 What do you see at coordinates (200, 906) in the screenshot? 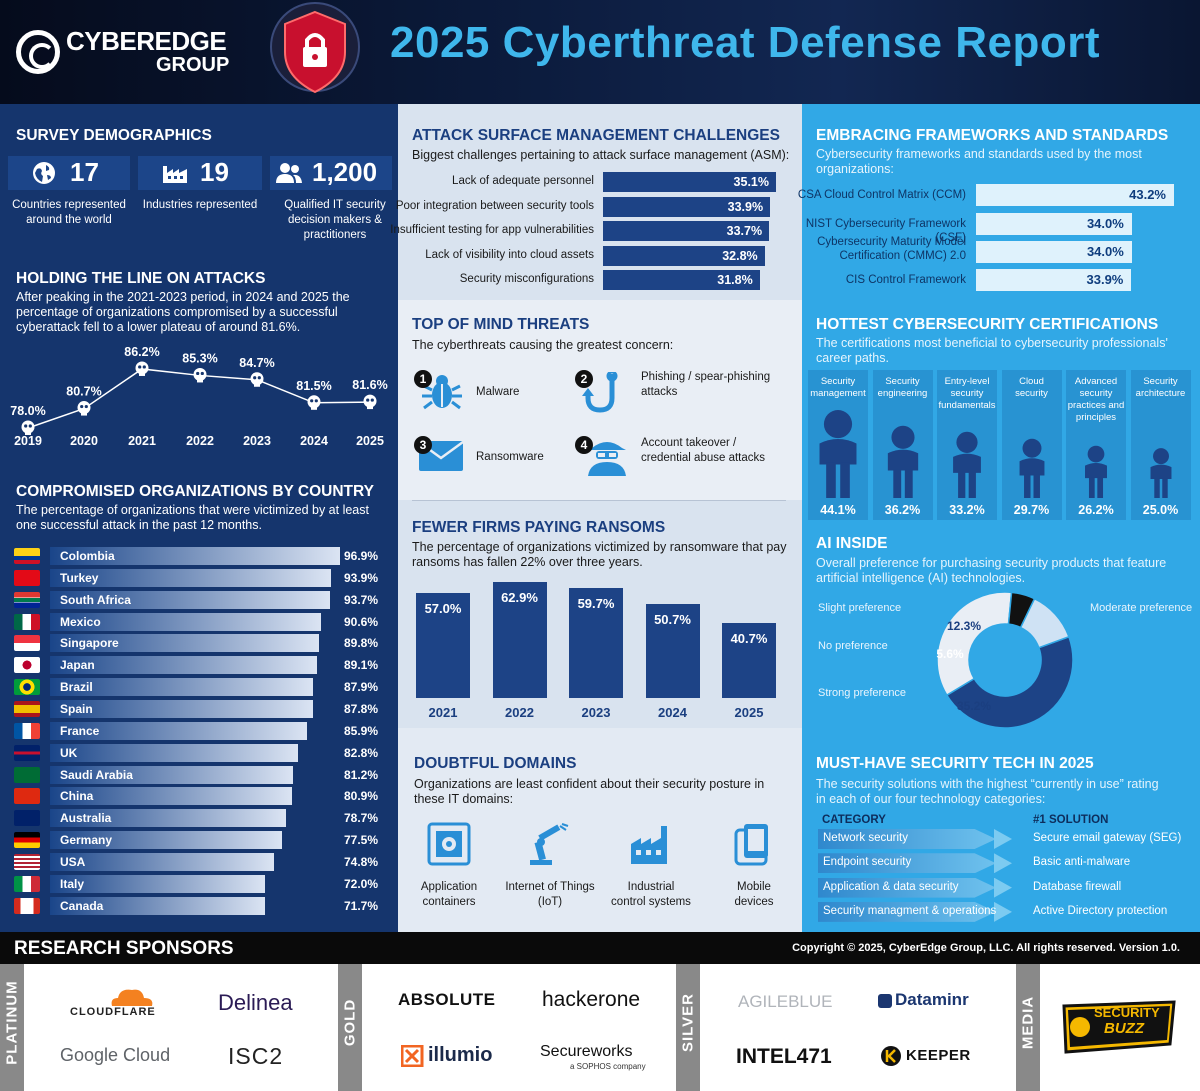
I see `country-row: Canada 71.7%` at bounding box center [200, 906].